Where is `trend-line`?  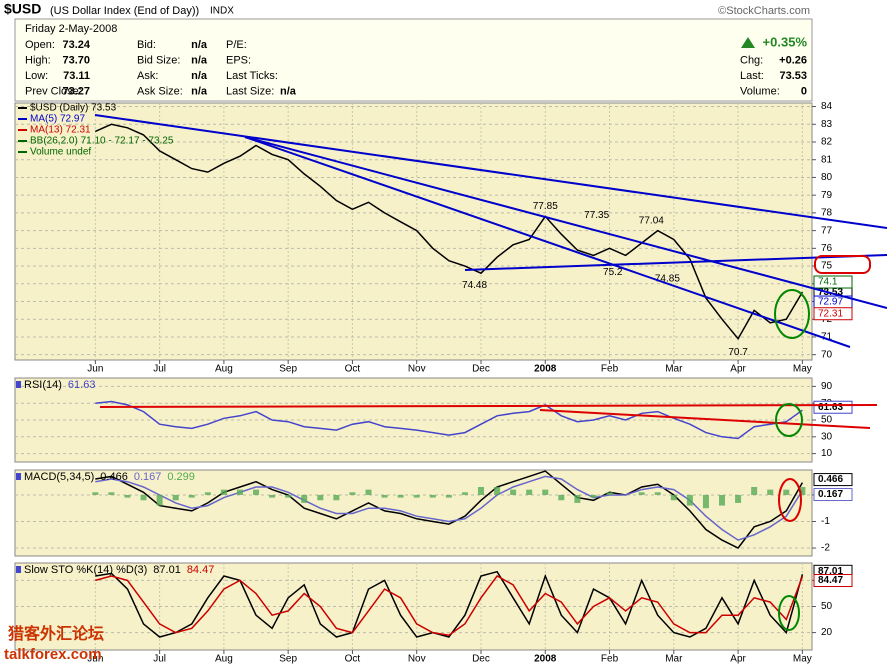 trend-line is located at coordinates (705, 419).